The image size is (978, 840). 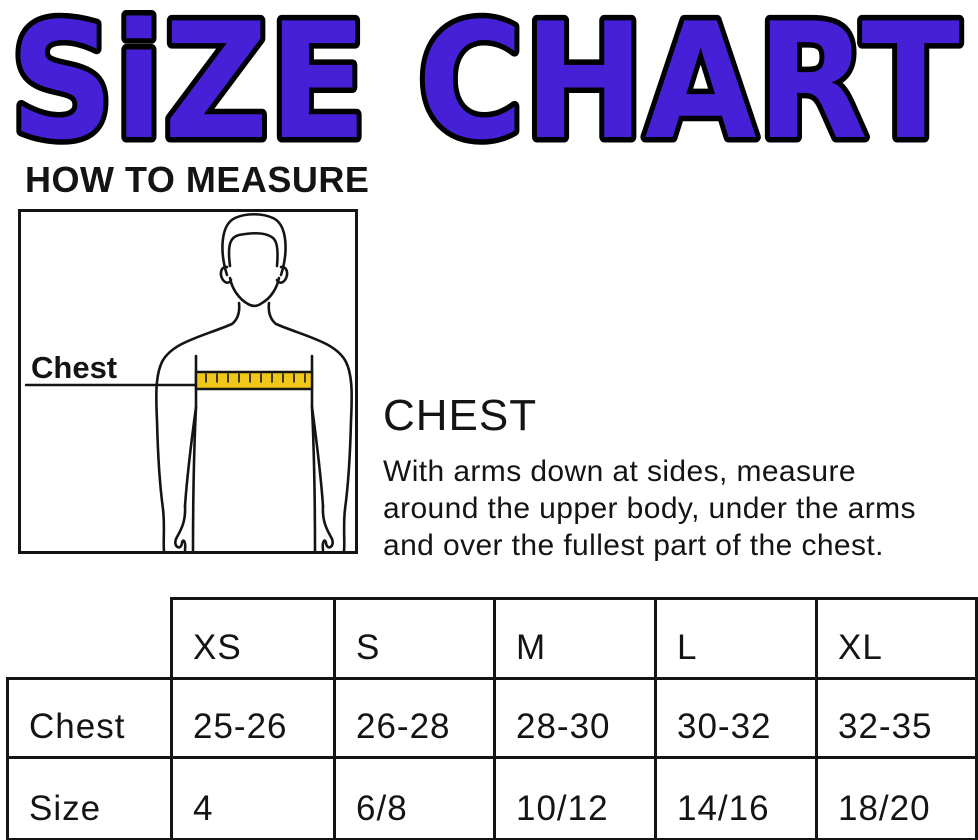 What do you see at coordinates (90, 639) in the screenshot?
I see `table-corner-cell` at bounding box center [90, 639].